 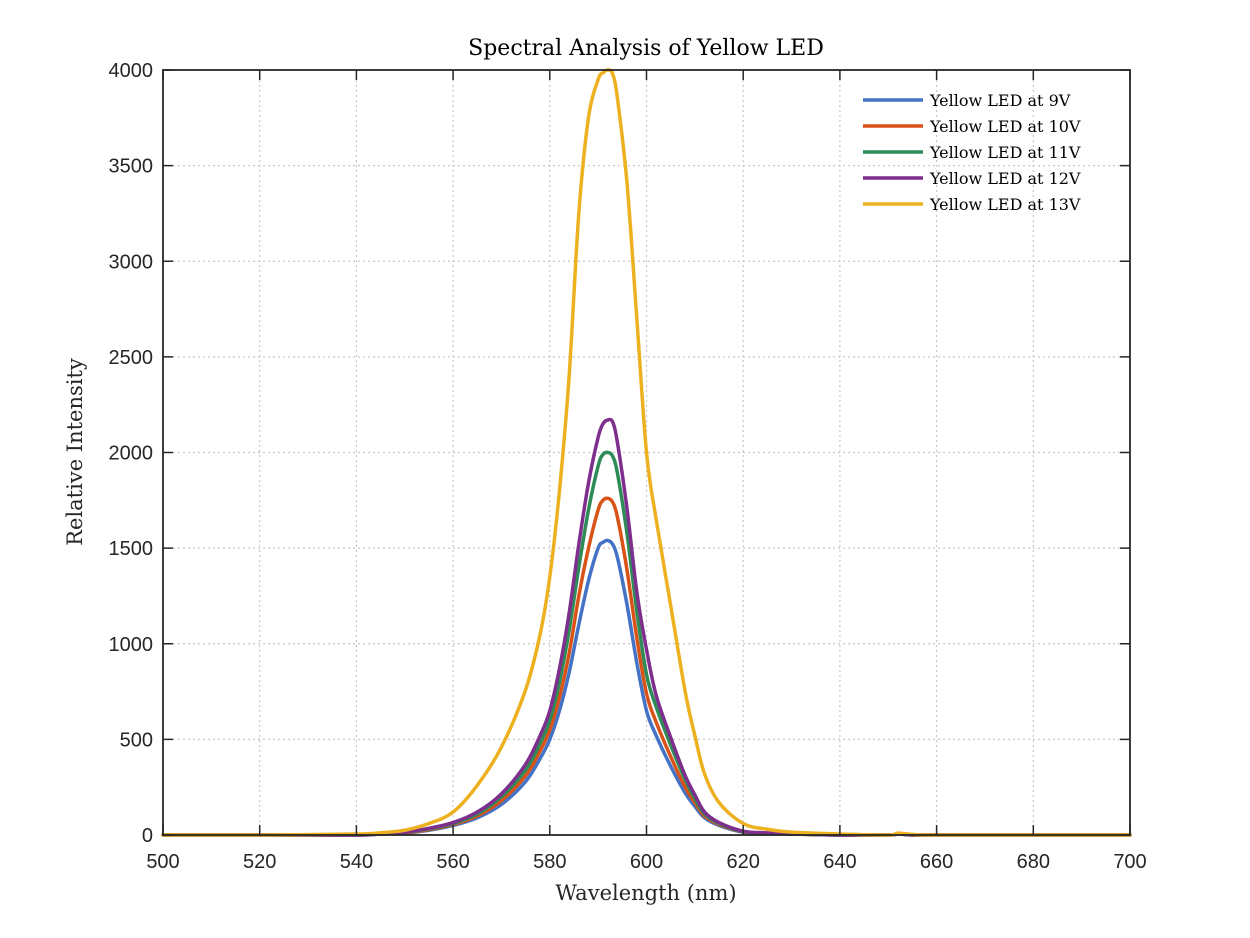 I want to click on legend-label-2: Yellow LED at 10V, so click(x=1005, y=126).